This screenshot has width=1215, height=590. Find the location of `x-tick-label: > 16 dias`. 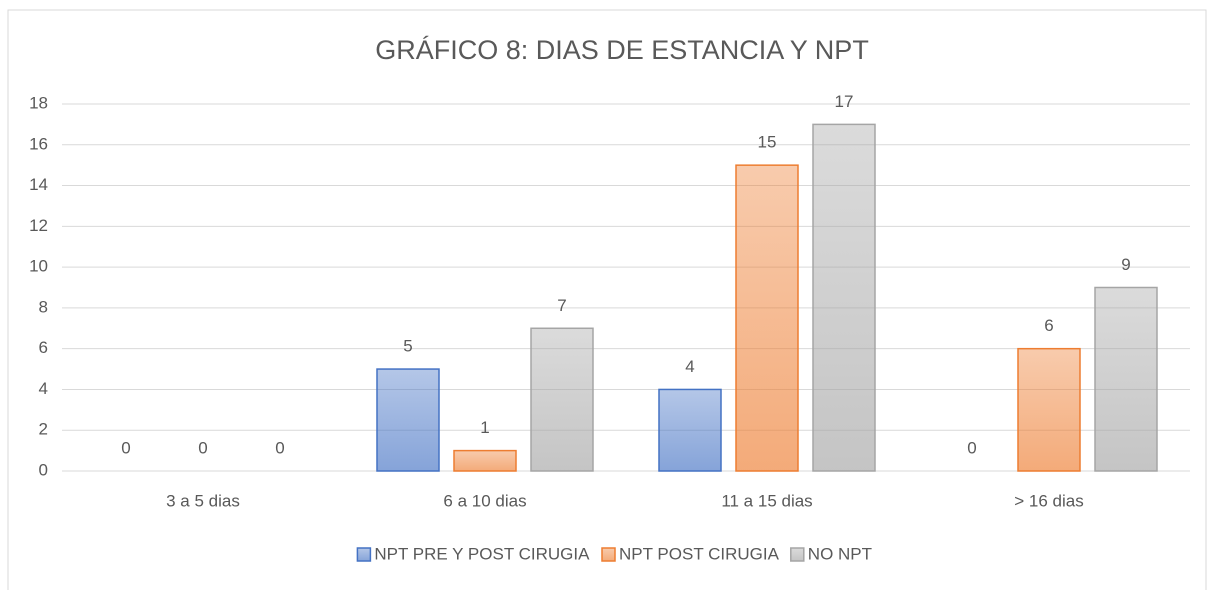

x-tick-label: > 16 dias is located at coordinates (1048, 500).